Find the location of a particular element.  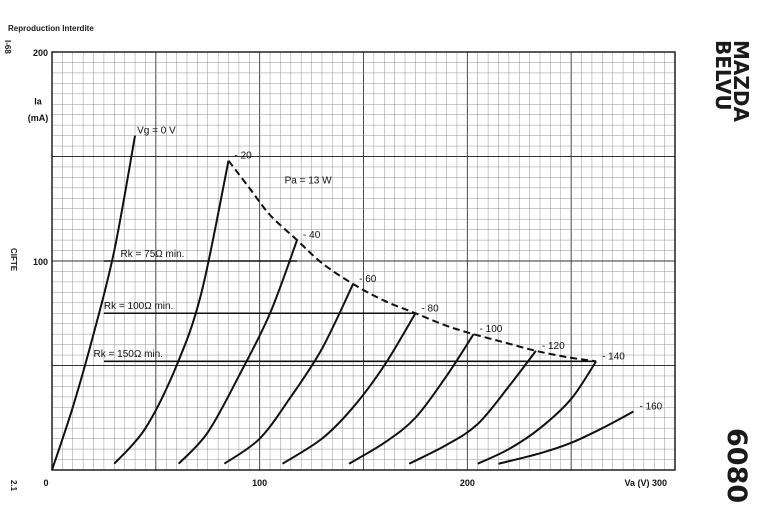

curve-label: - 40 is located at coordinates (312, 235).